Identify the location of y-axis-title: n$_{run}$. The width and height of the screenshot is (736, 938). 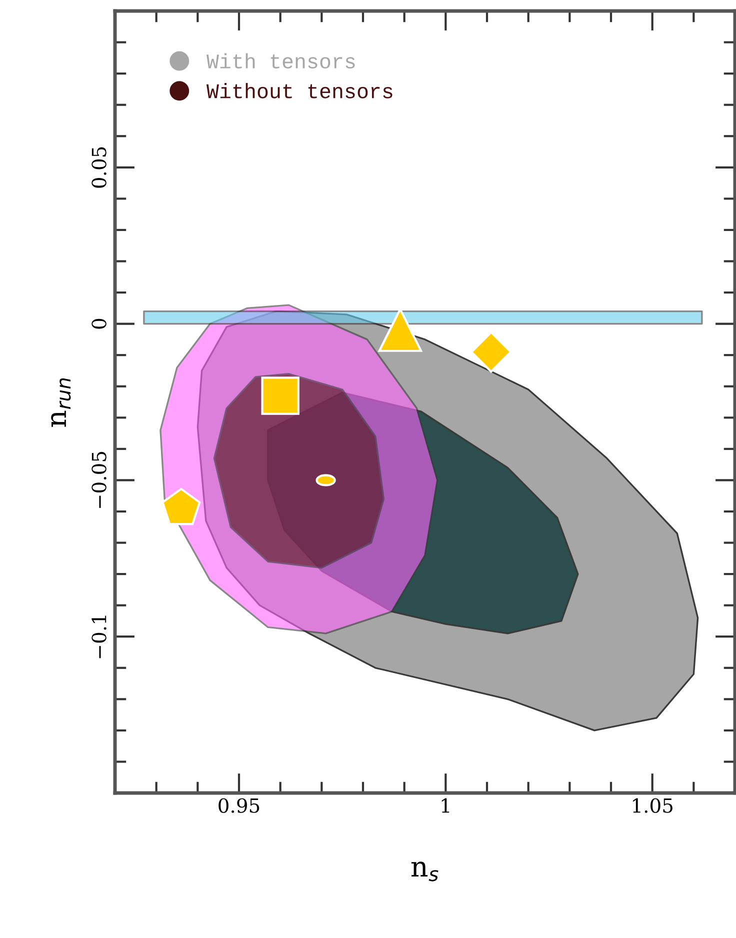
(61, 402).